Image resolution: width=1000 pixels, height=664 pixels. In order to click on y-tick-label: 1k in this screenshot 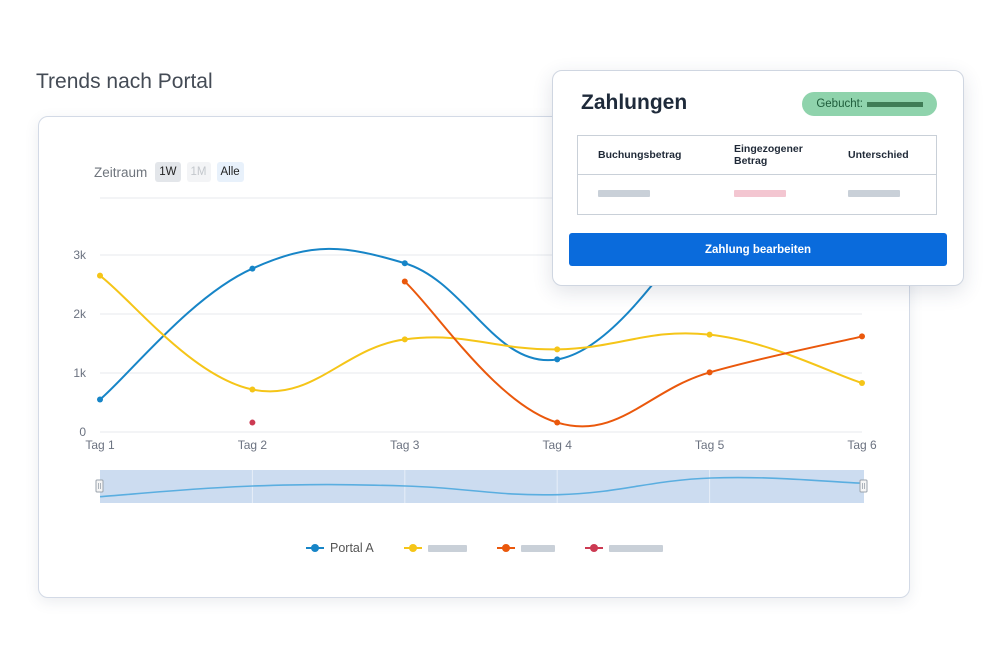, I will do `click(80, 373)`.